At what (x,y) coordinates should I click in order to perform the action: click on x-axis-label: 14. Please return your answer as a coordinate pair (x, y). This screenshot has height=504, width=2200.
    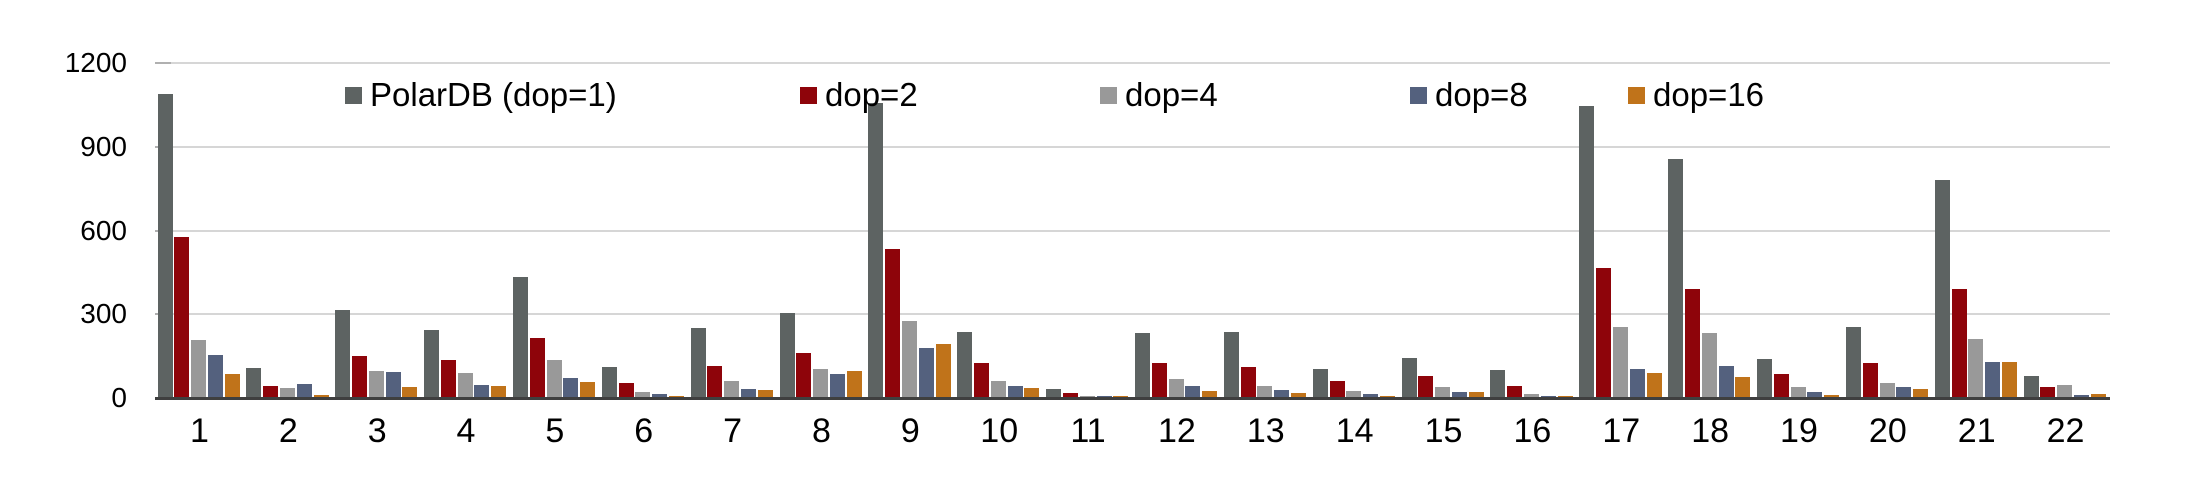
    Looking at the image, I should click on (1354, 431).